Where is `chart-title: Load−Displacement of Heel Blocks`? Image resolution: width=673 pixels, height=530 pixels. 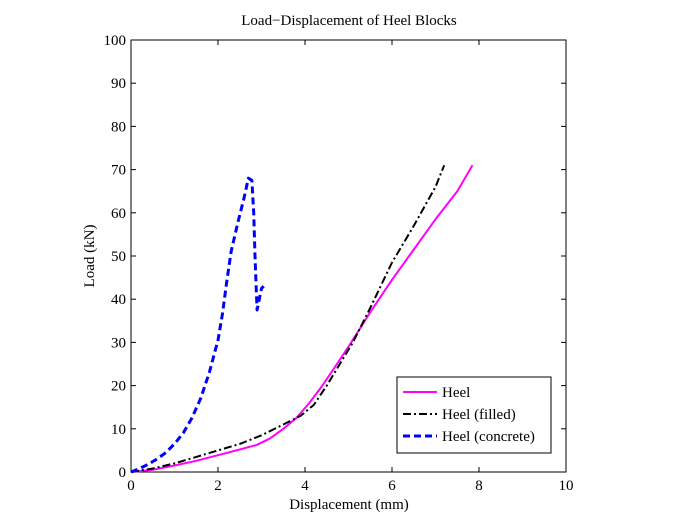 chart-title: Load−Displacement of Heel Blocks is located at coordinates (349, 21).